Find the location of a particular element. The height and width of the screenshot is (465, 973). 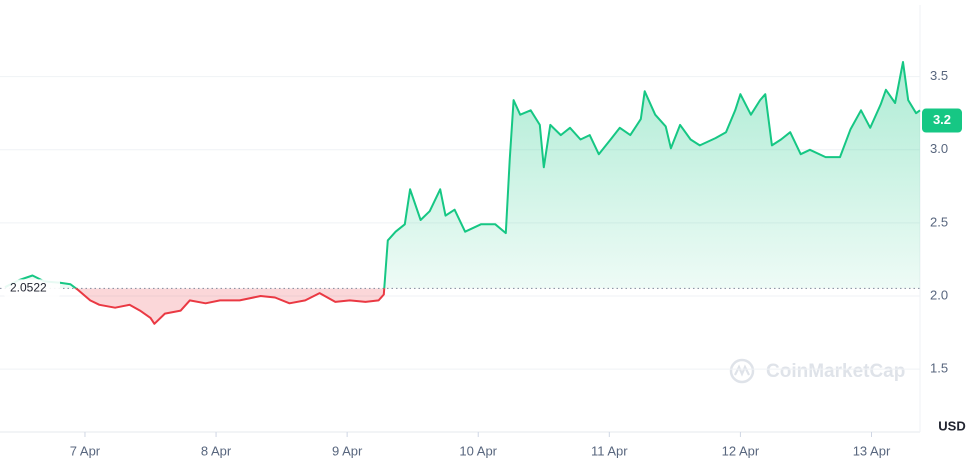

price-line-down is located at coordinates (230, 306).